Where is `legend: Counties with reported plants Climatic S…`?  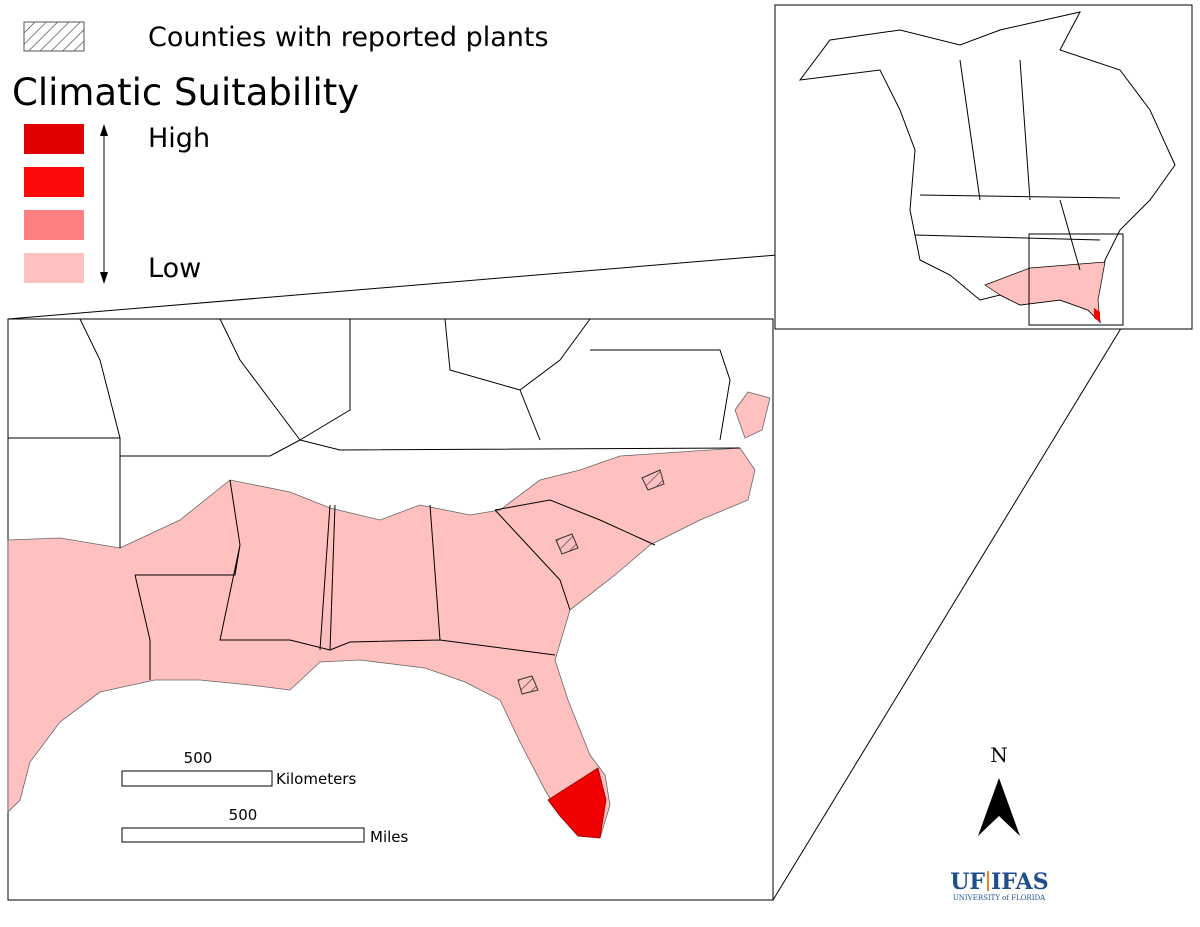
legend: Counties with reported plants Climatic S… is located at coordinates (280, 152).